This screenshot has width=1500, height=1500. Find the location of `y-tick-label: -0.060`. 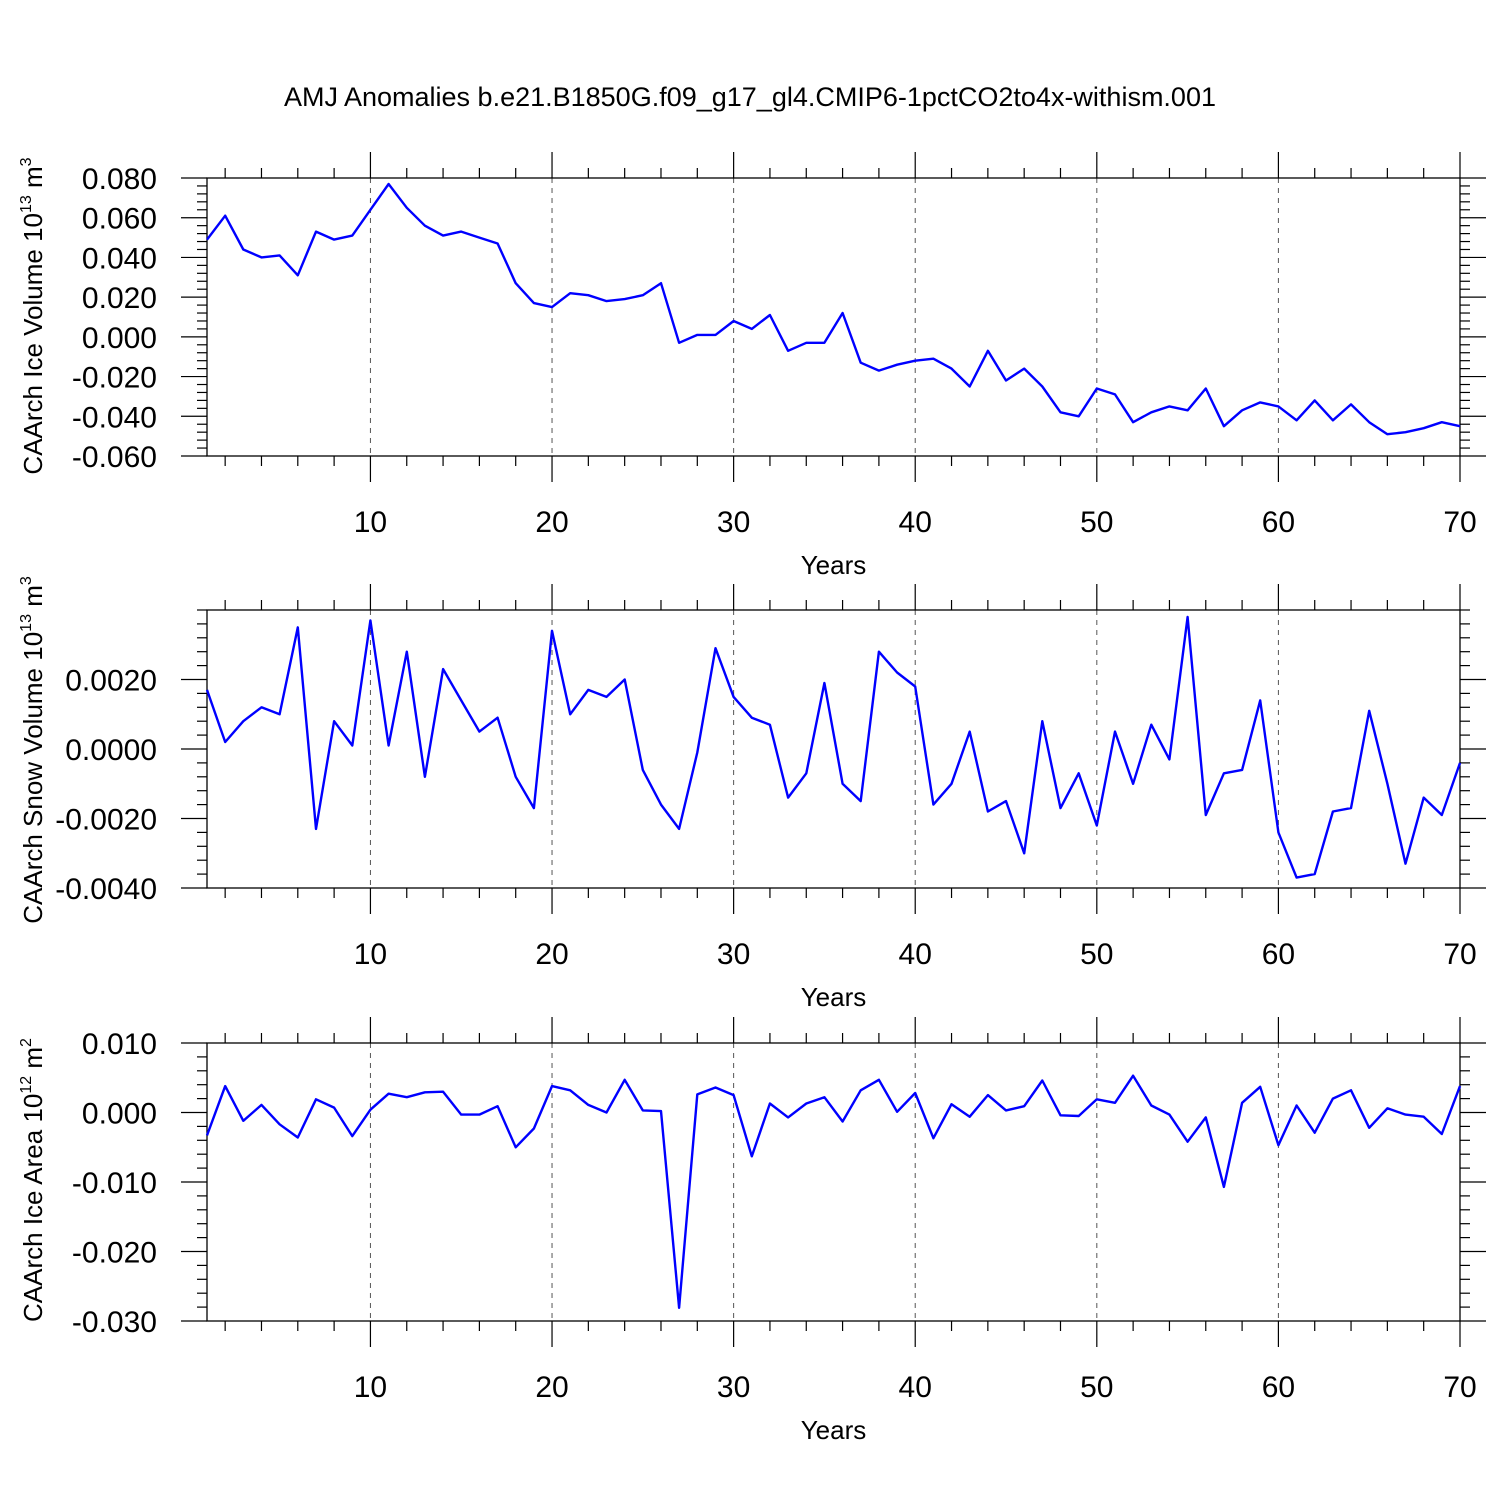

y-tick-label: -0.060 is located at coordinates (114, 457).